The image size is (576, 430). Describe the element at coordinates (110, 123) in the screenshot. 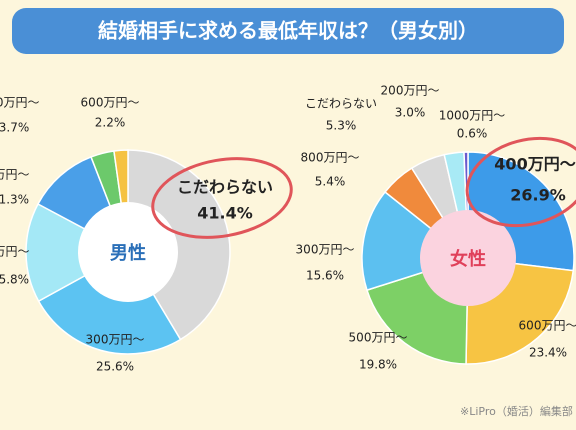

I see `slice-value-label: 2.2%` at that location.